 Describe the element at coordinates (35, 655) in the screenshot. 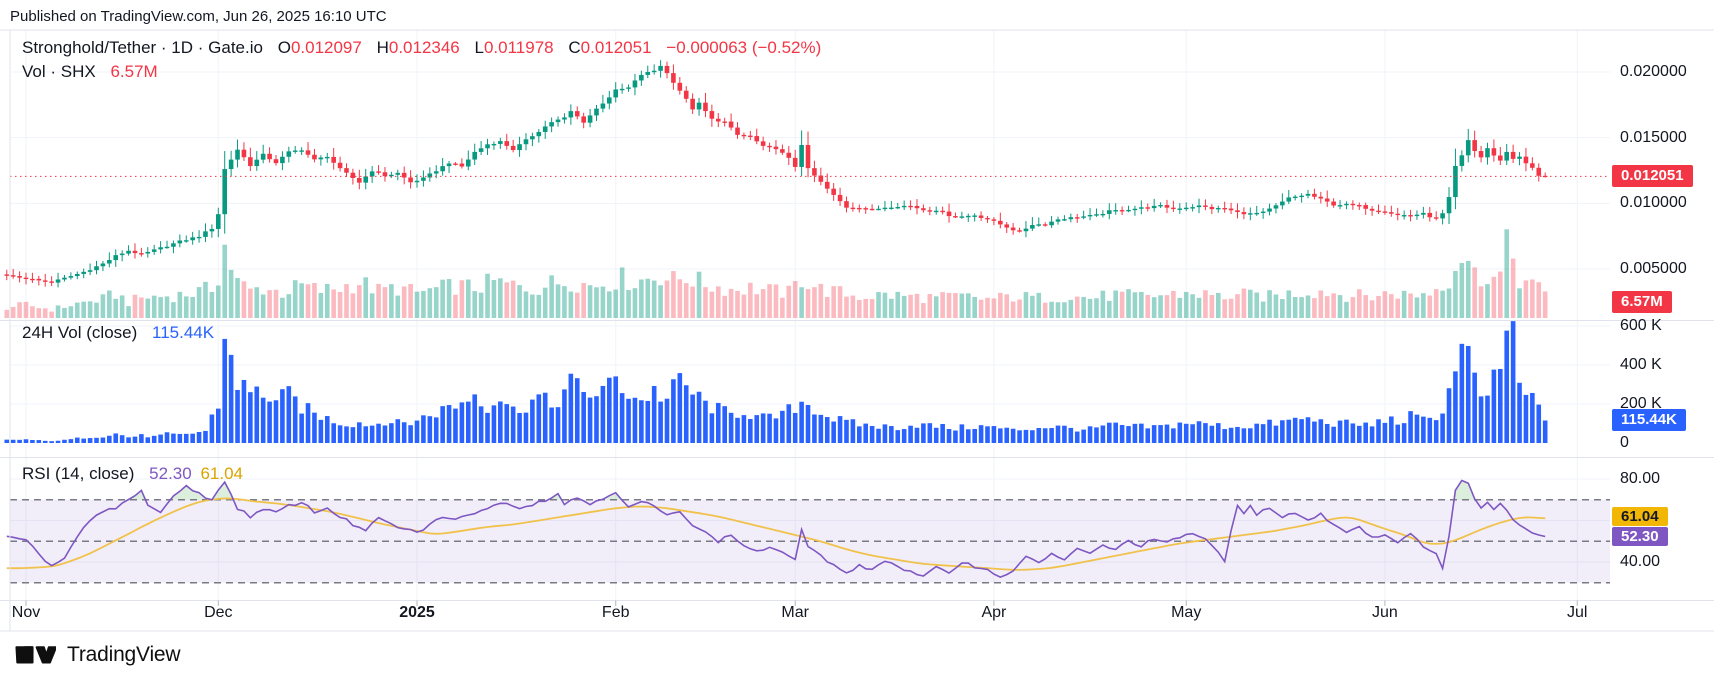

I see `tradingview-logo-icon` at that location.